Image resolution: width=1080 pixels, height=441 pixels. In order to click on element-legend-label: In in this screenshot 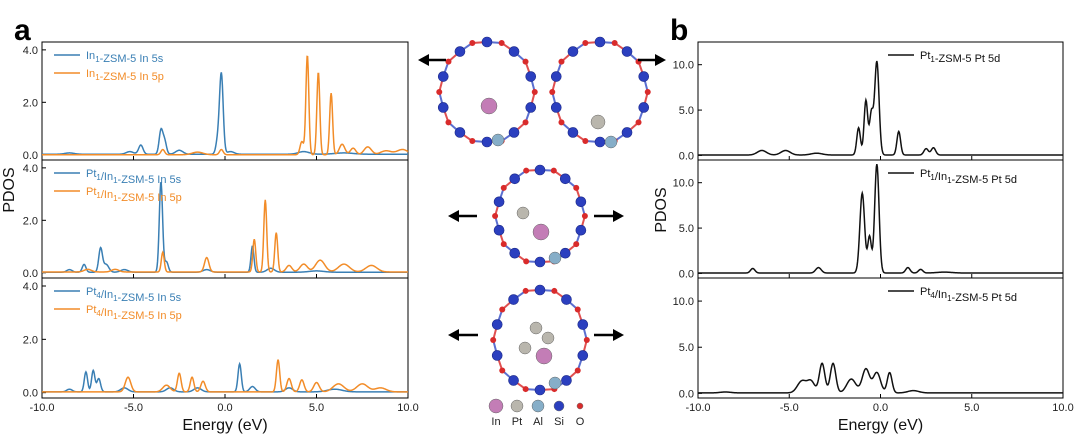, I will do `click(495, 422)`.